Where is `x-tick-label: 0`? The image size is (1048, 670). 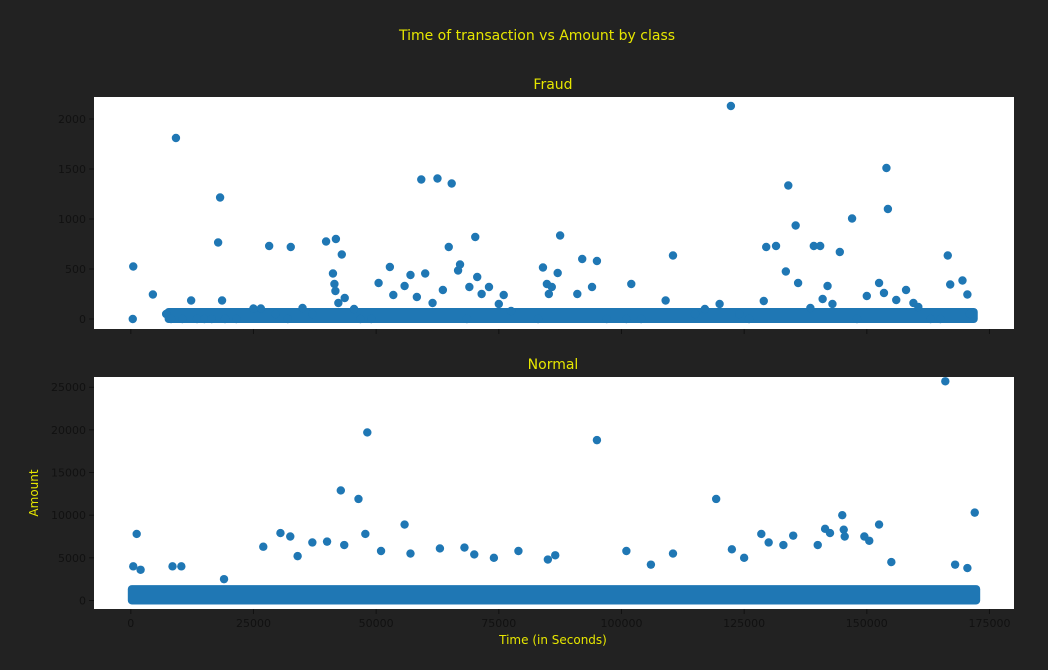
x-tick-label: 0 is located at coordinates (130, 623).